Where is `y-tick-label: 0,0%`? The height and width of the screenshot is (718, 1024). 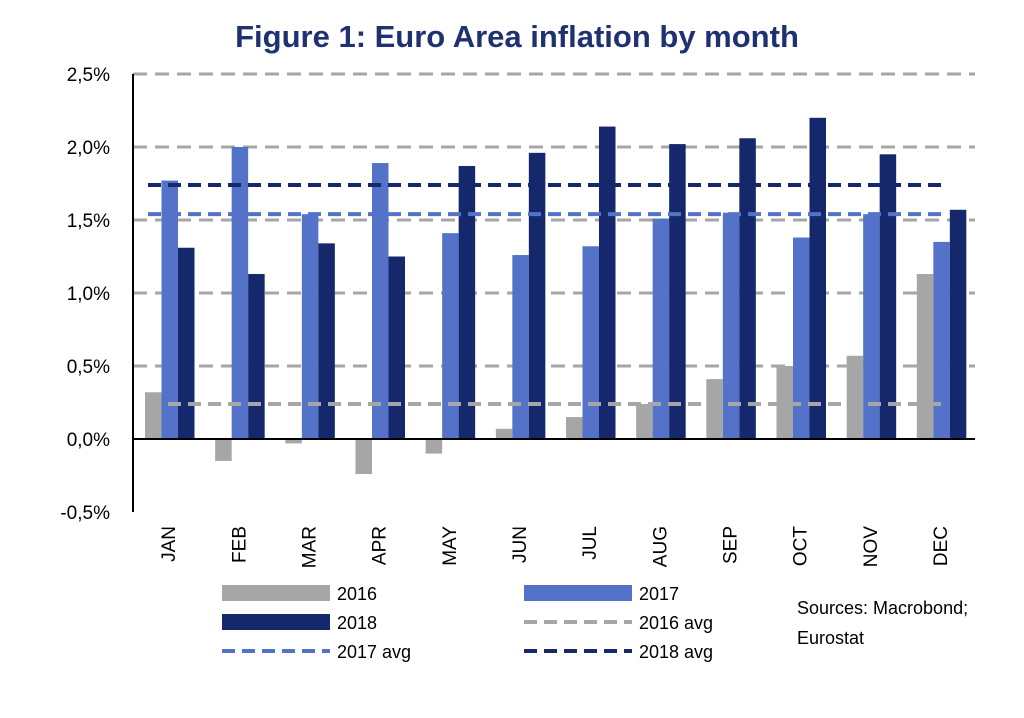
y-tick-label: 0,0% is located at coordinates (88, 440).